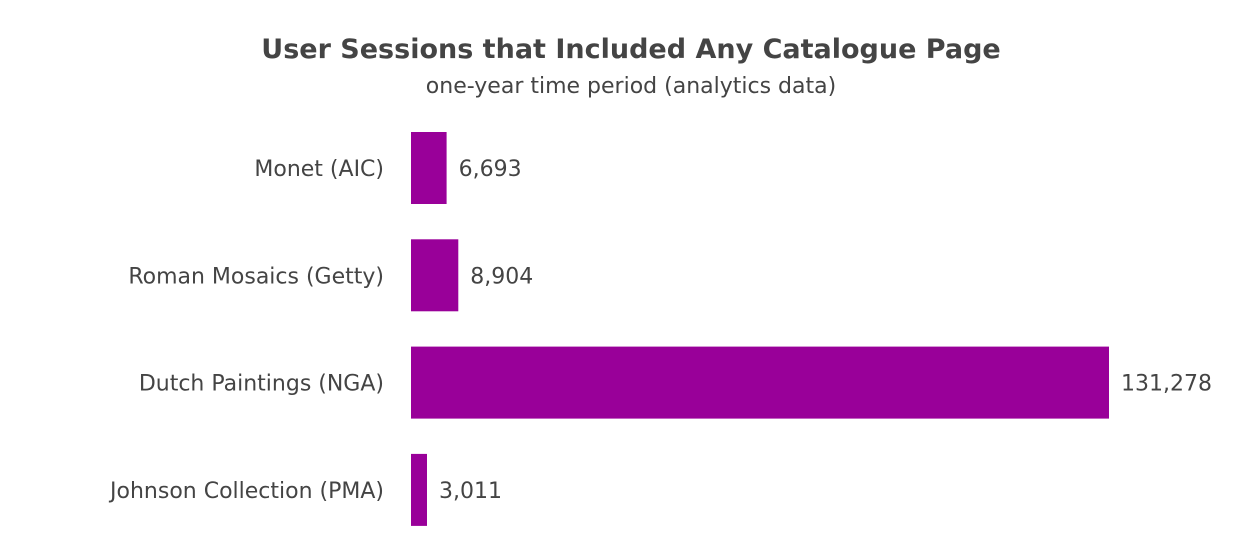  What do you see at coordinates (501, 276) in the screenshot?
I see `value-label-1: 8,904` at bounding box center [501, 276].